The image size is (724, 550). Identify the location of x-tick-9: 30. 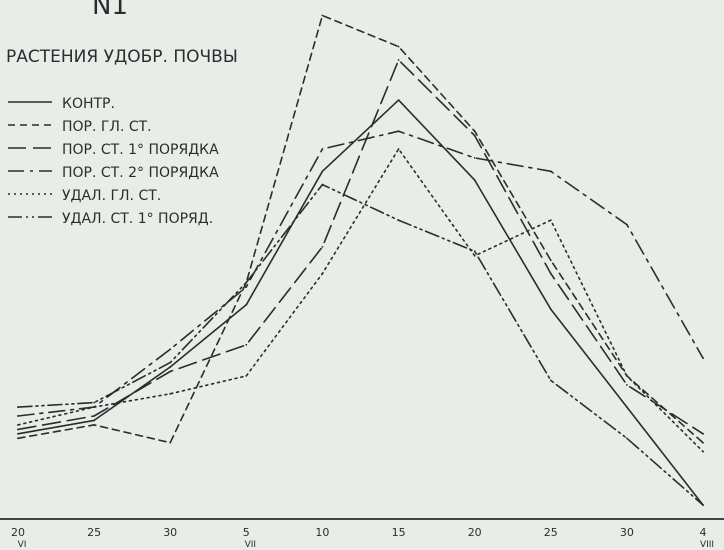
(627, 532).